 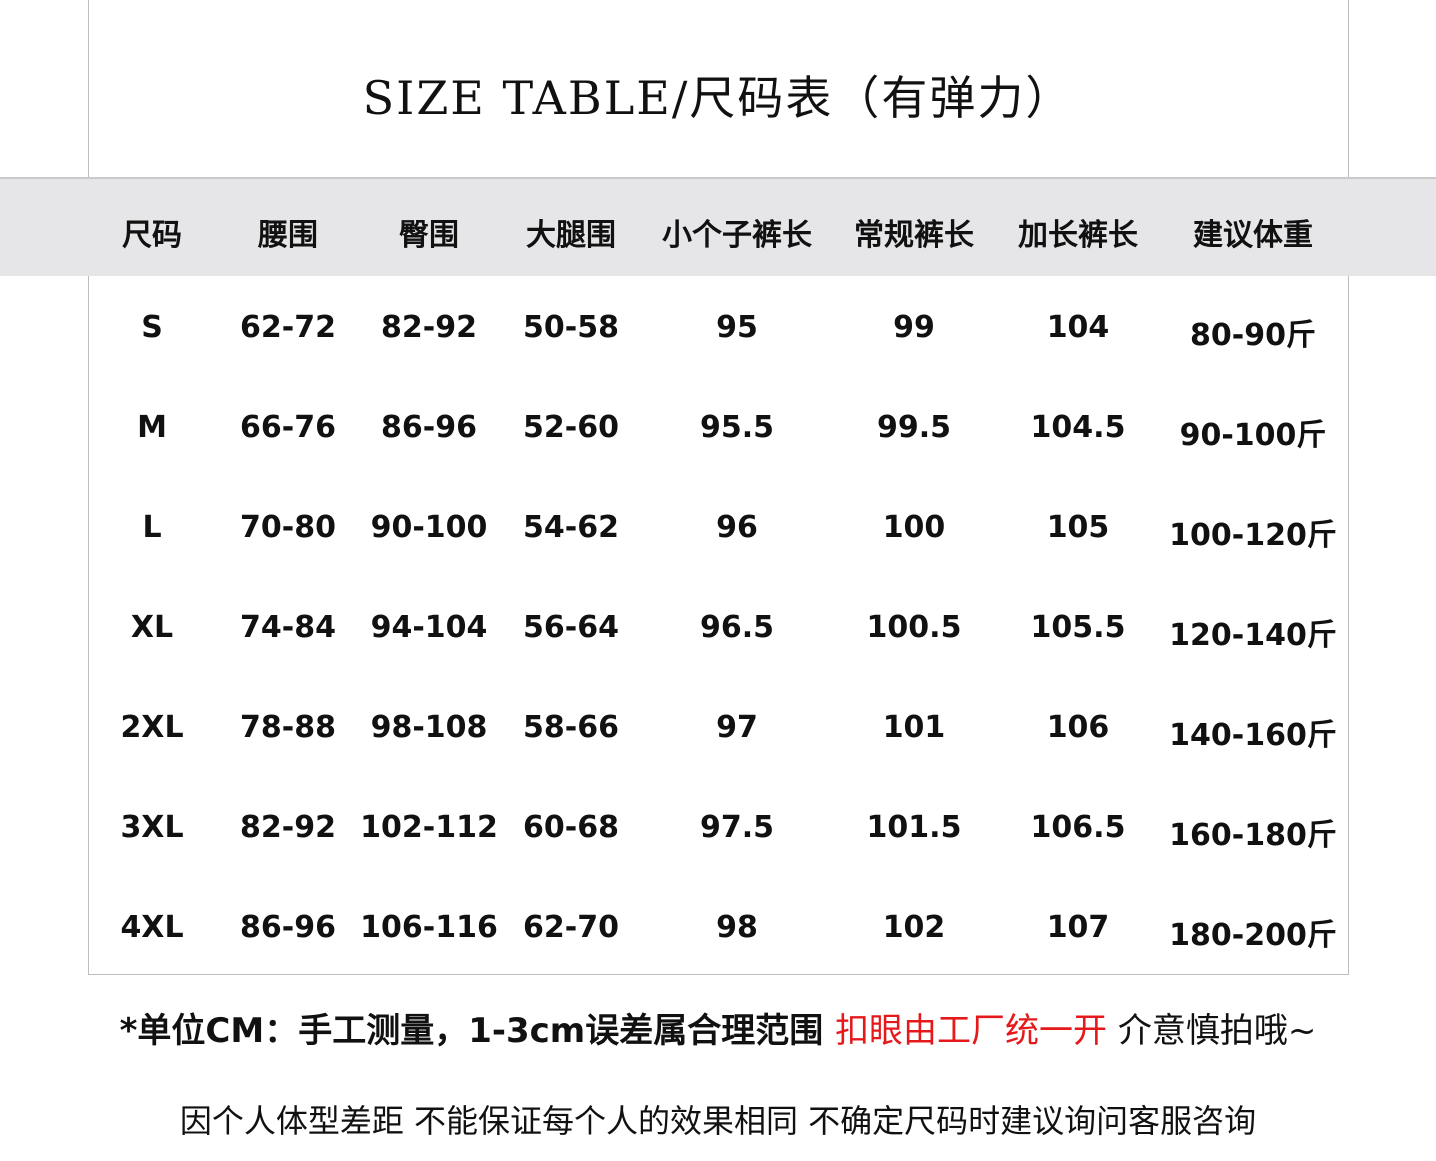 I want to click on column-header: 小个子裤长, so click(x=737, y=235).